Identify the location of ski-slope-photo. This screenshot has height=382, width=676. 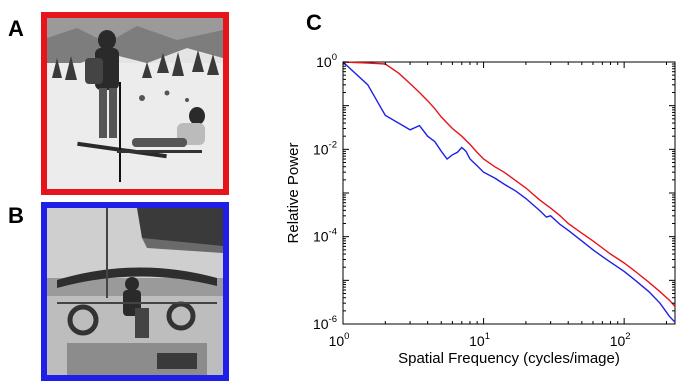
(135, 103).